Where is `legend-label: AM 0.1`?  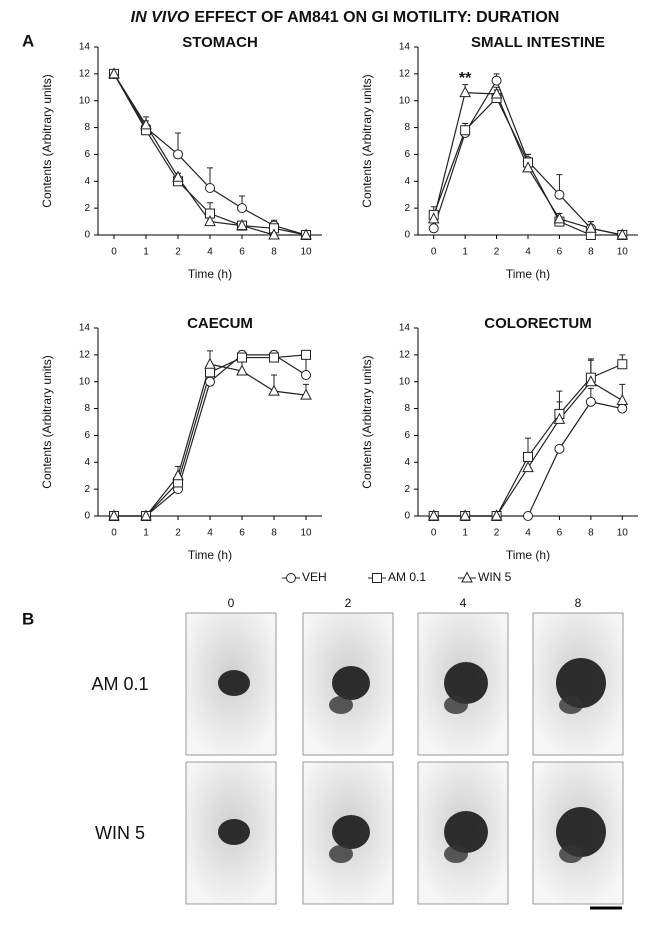
legend-label: AM 0.1 is located at coordinates (407, 577).